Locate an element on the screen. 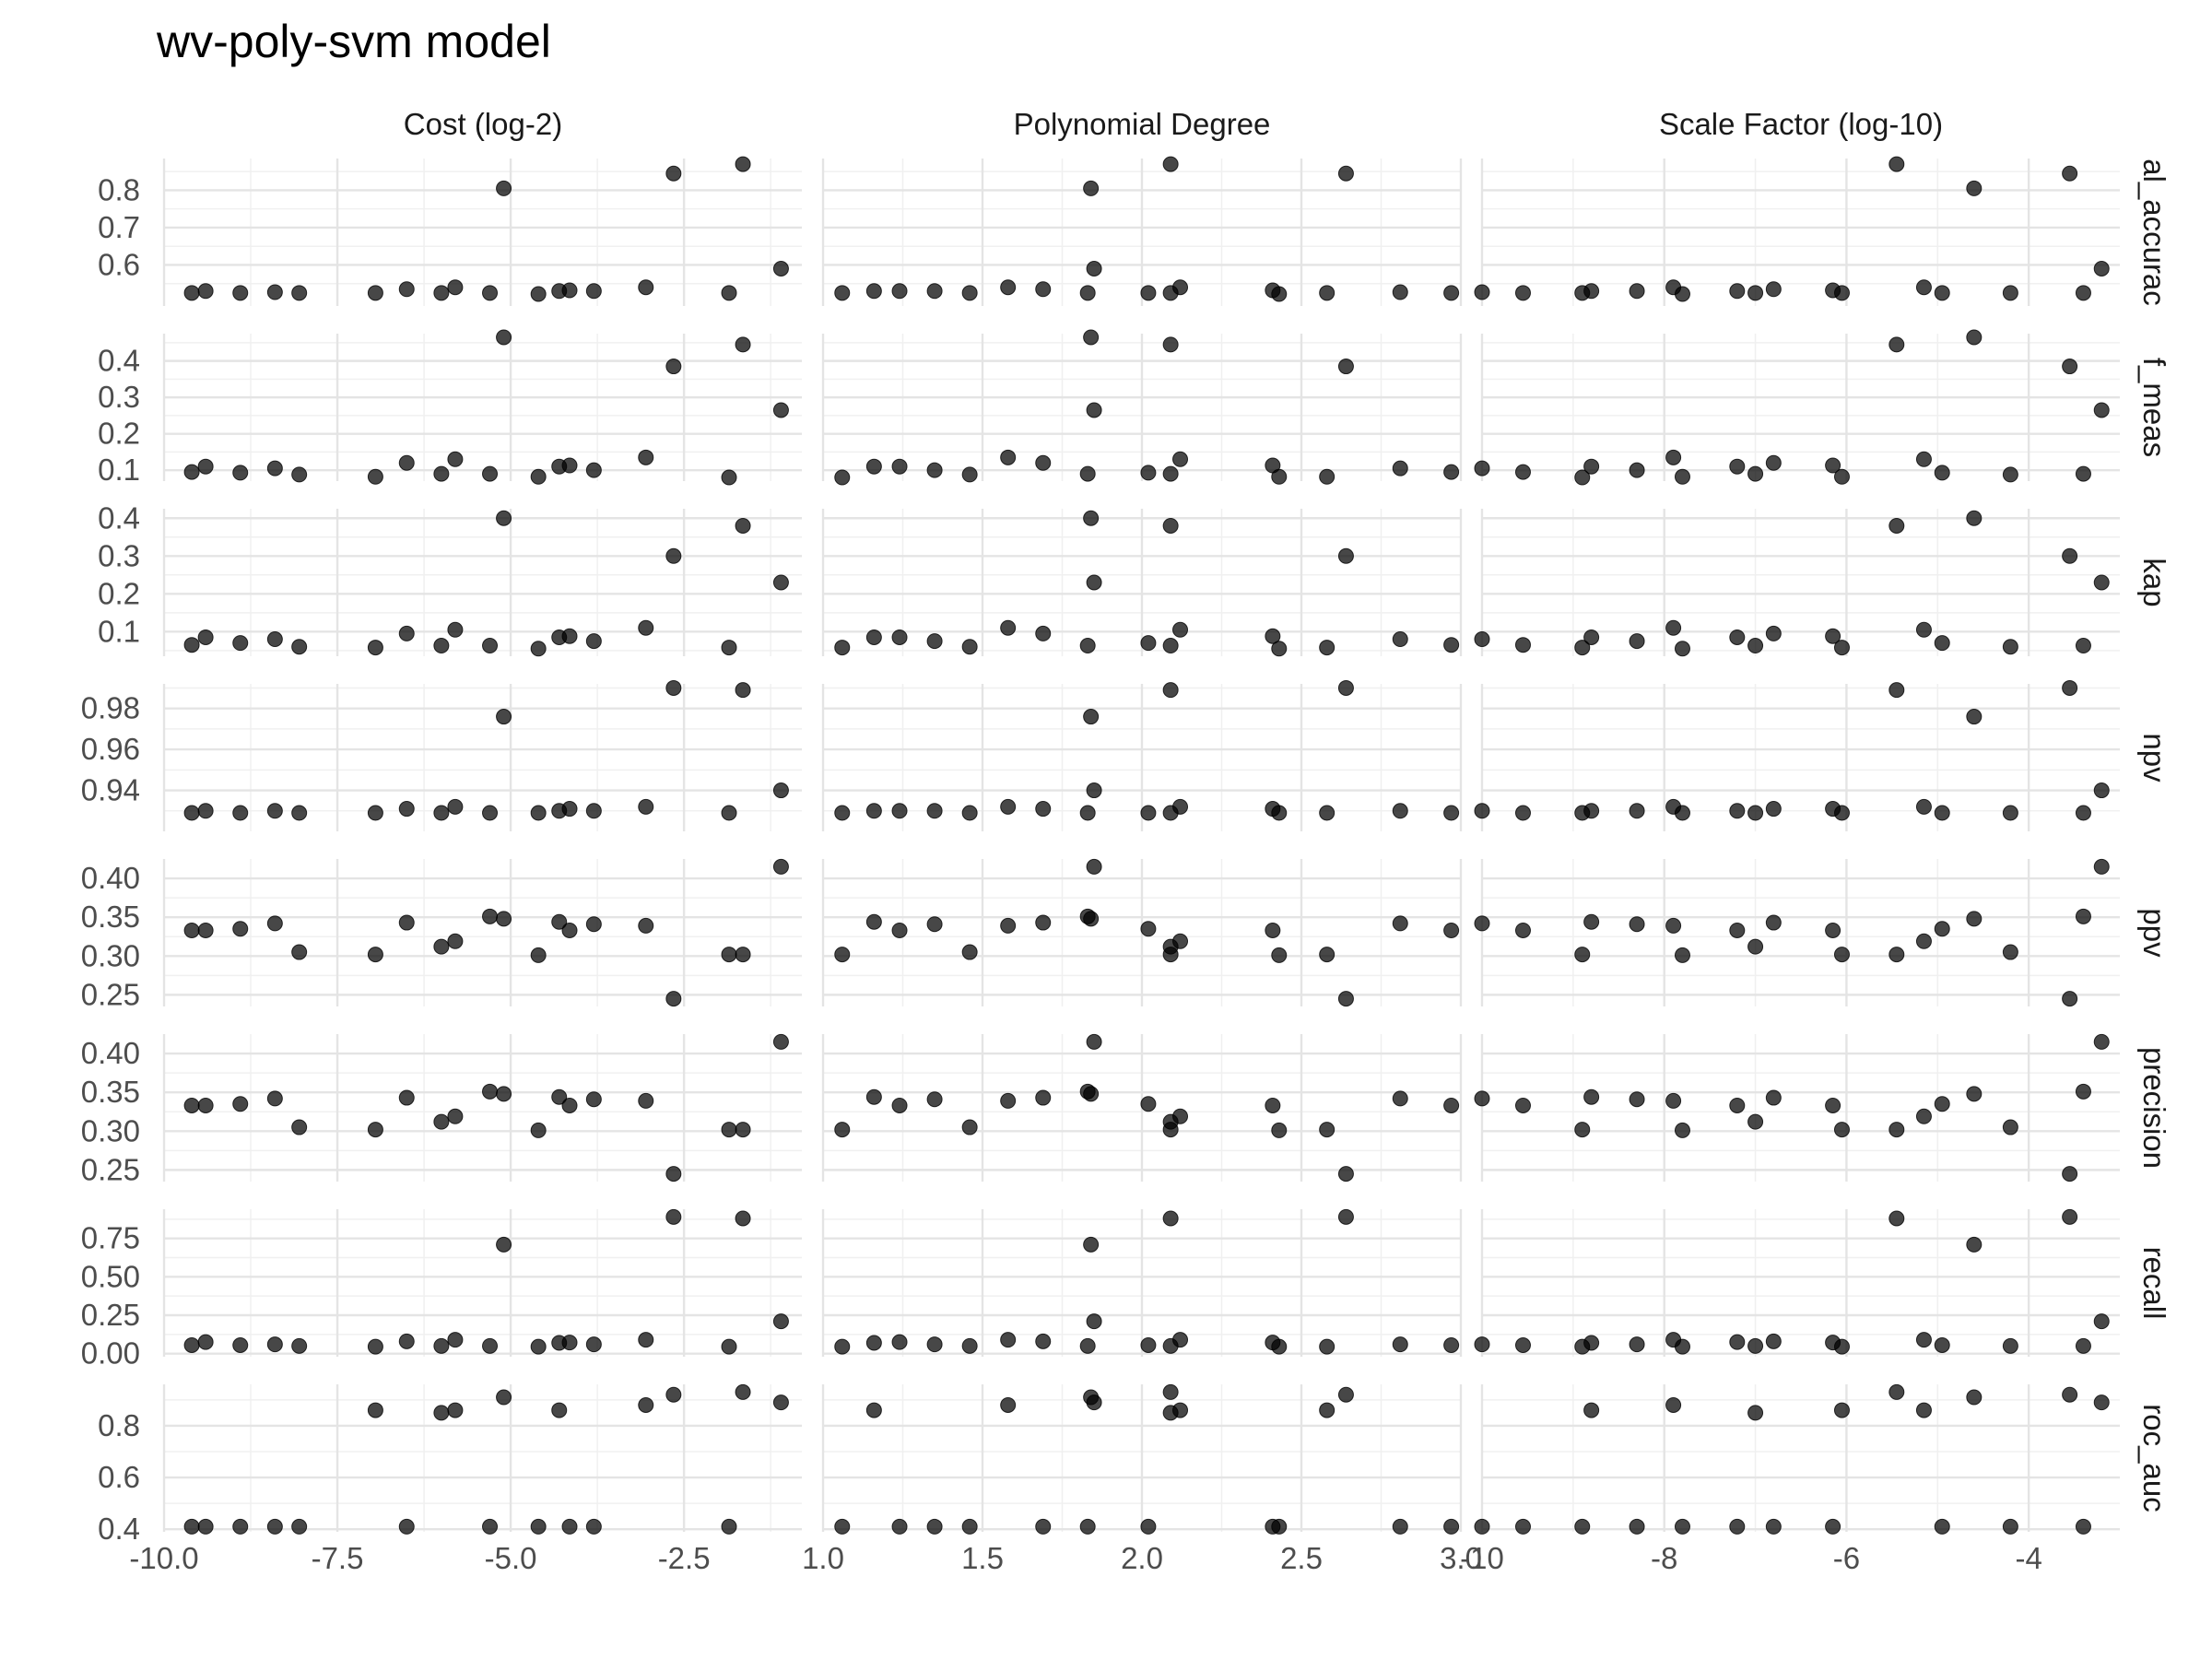 The height and width of the screenshot is (1659, 2212). x-tick-label: -4 is located at coordinates (2028, 1558).